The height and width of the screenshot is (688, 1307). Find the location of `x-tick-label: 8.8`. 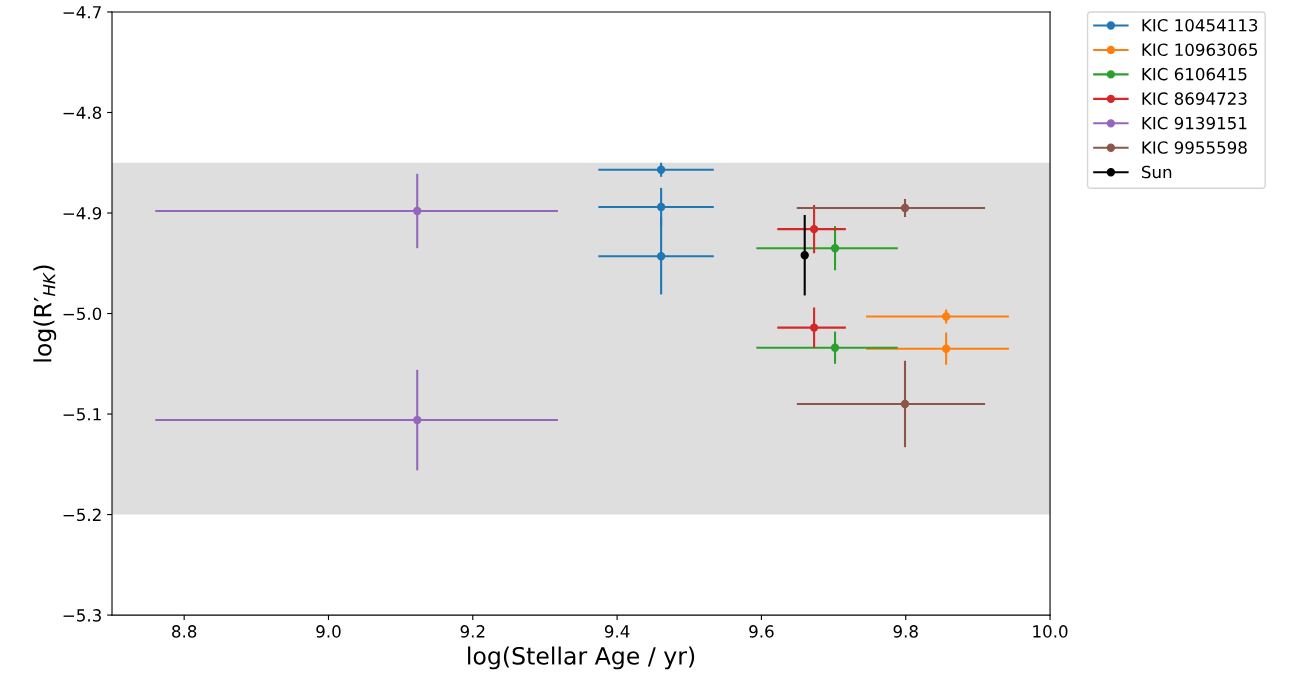

x-tick-label: 8.8 is located at coordinates (184, 631).